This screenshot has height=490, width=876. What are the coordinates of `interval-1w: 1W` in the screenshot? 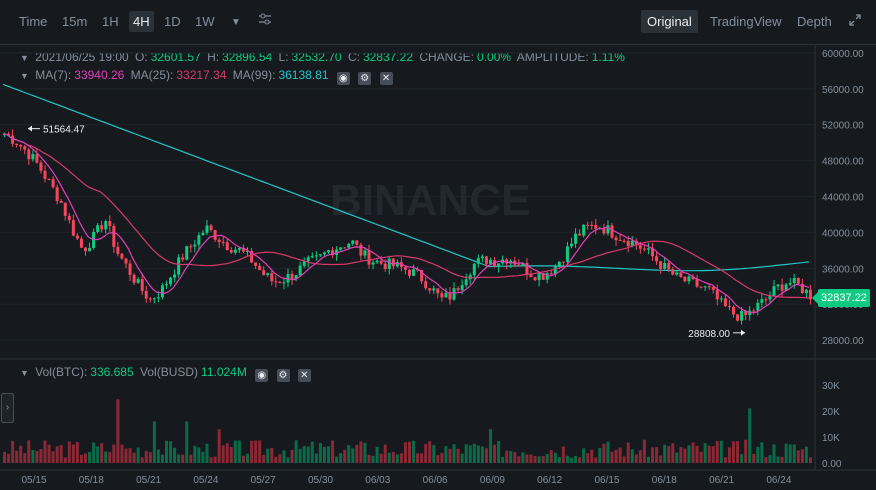 It's located at (205, 21).